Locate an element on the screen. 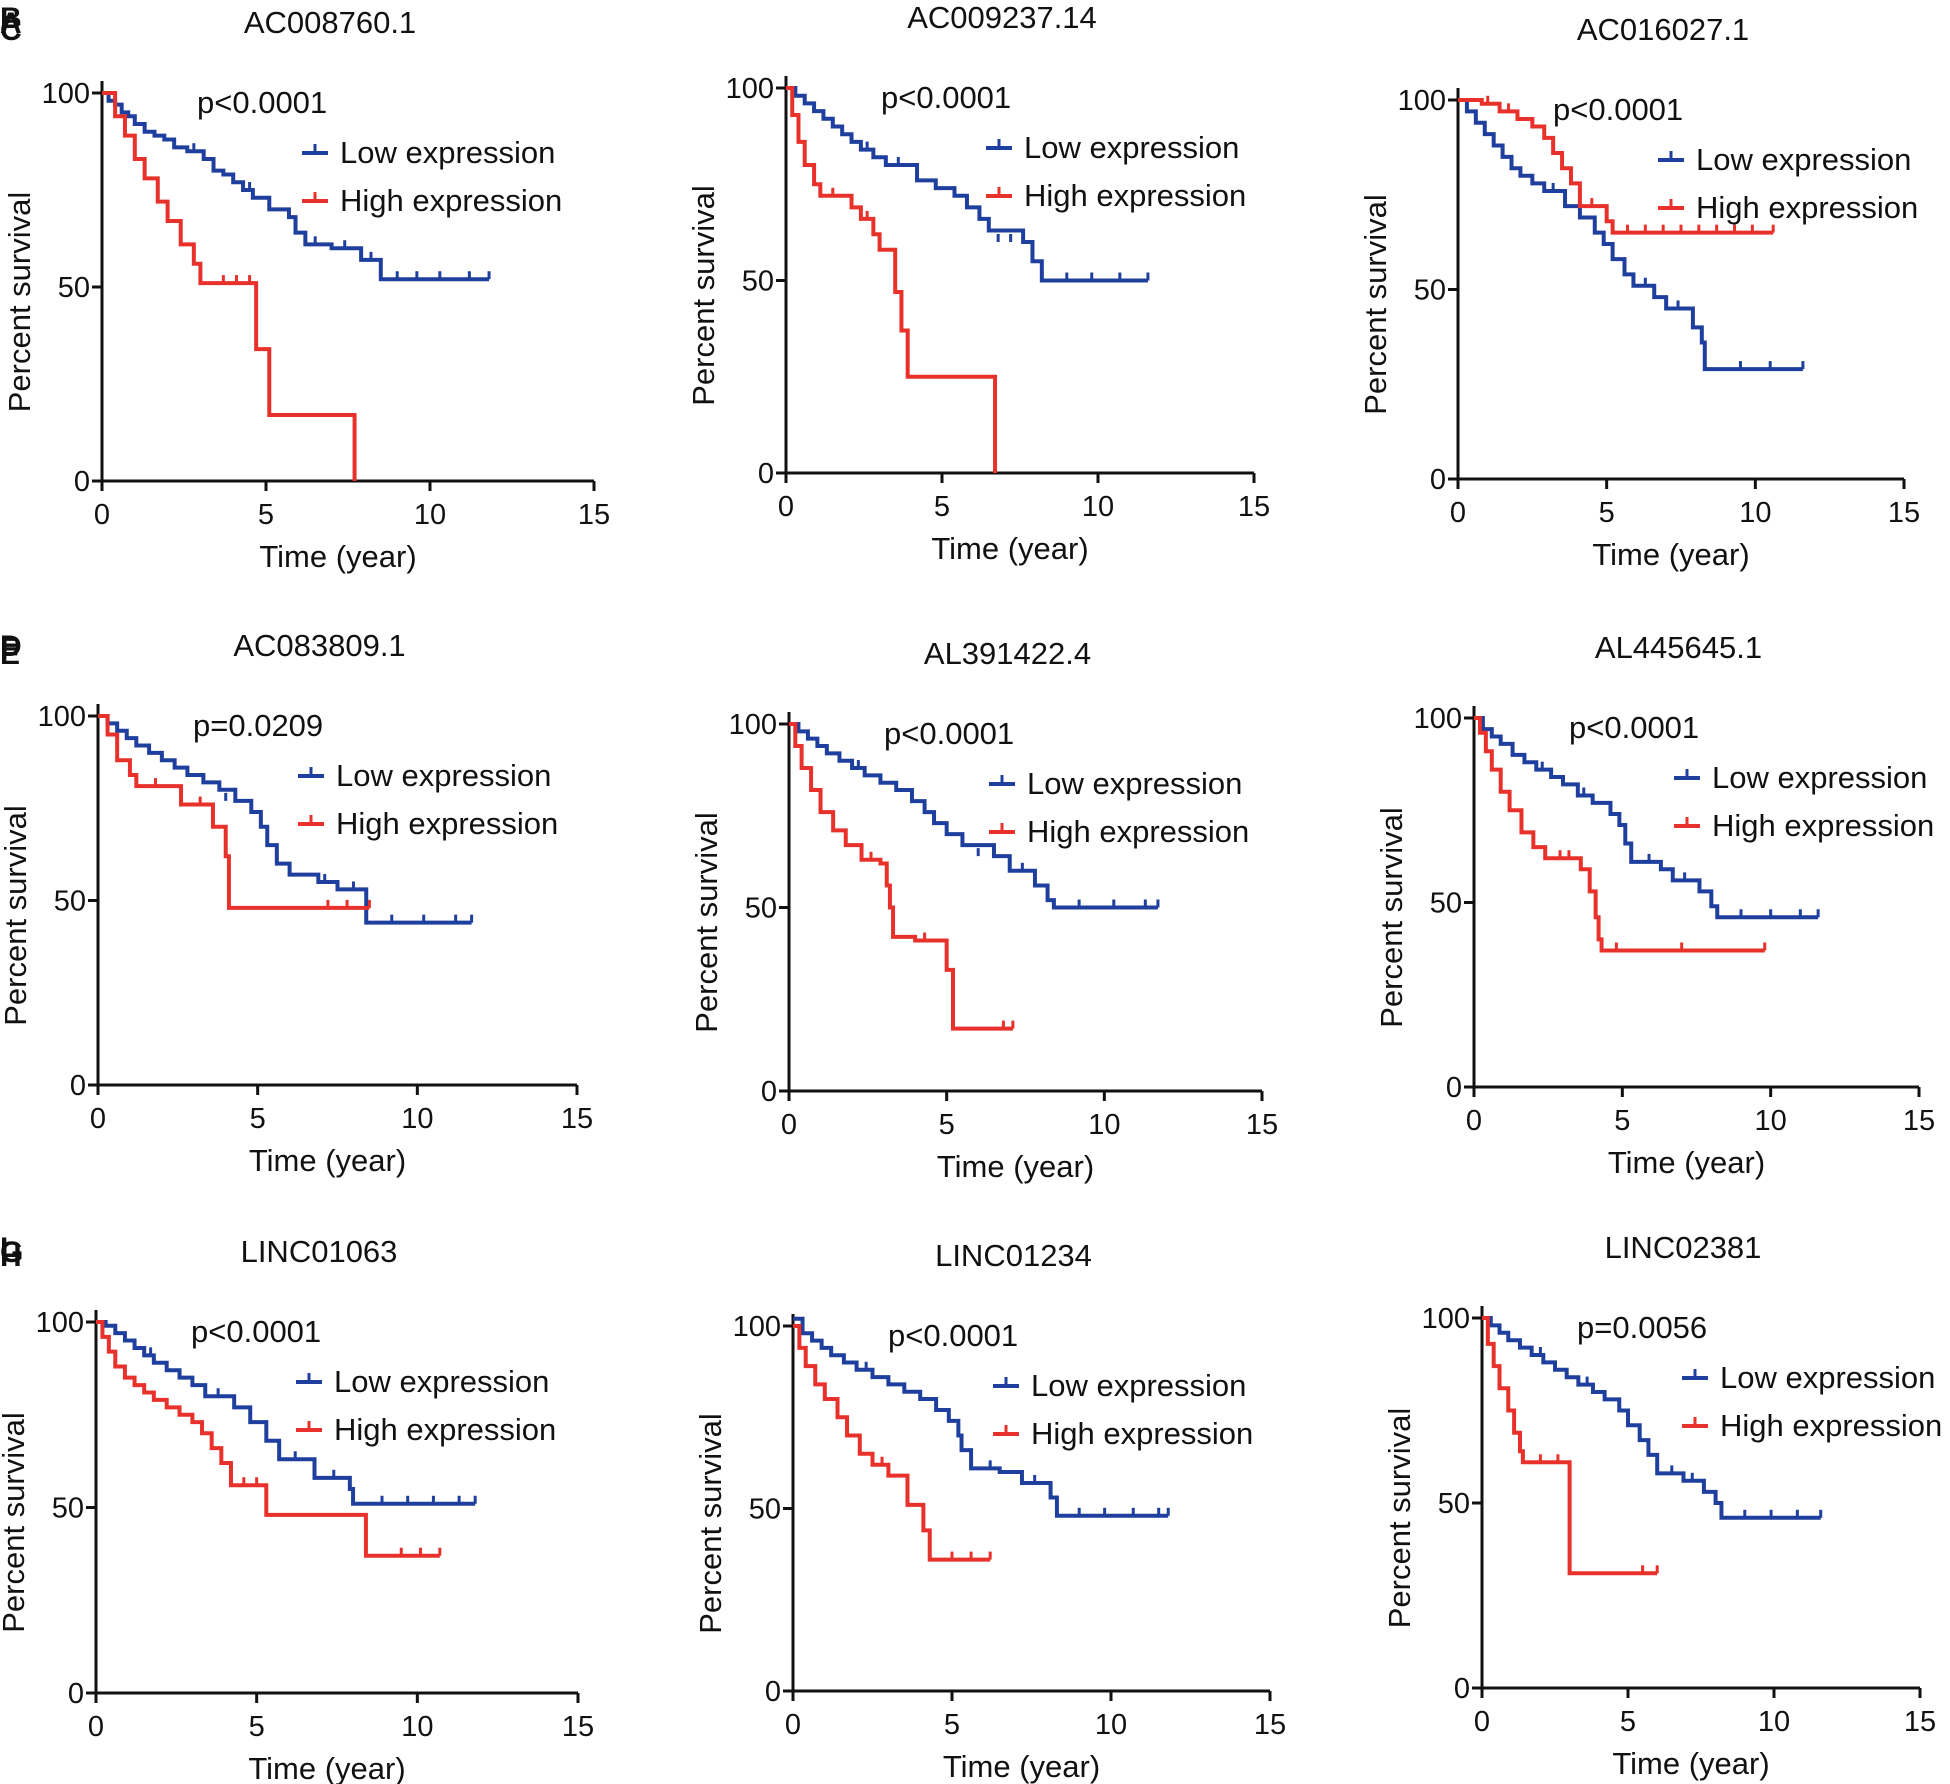 Image resolution: width=1950 pixels, height=1784 pixels. panel-a-xtick-label: 15 is located at coordinates (594, 515).